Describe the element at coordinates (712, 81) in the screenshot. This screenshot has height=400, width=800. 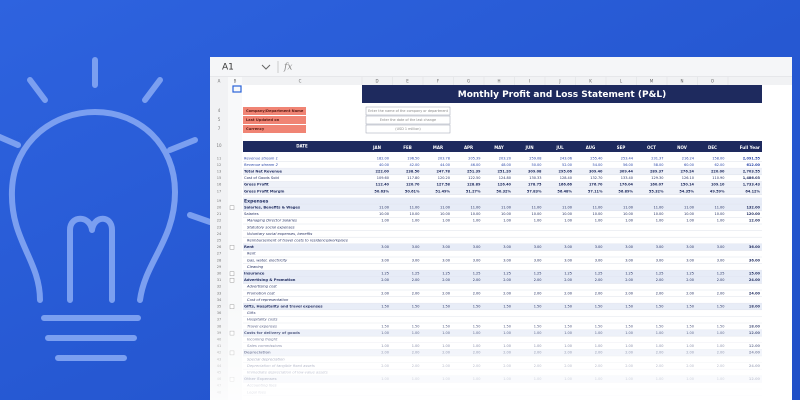
I see `column-letter: O` at that location.